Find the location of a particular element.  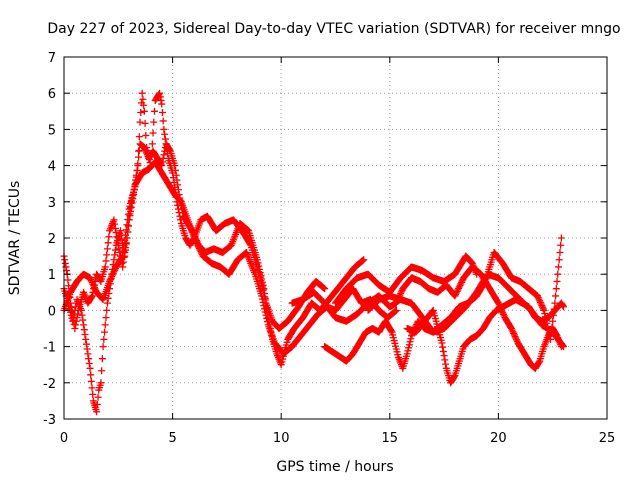

y-tick-label: -2 is located at coordinates (49, 384).